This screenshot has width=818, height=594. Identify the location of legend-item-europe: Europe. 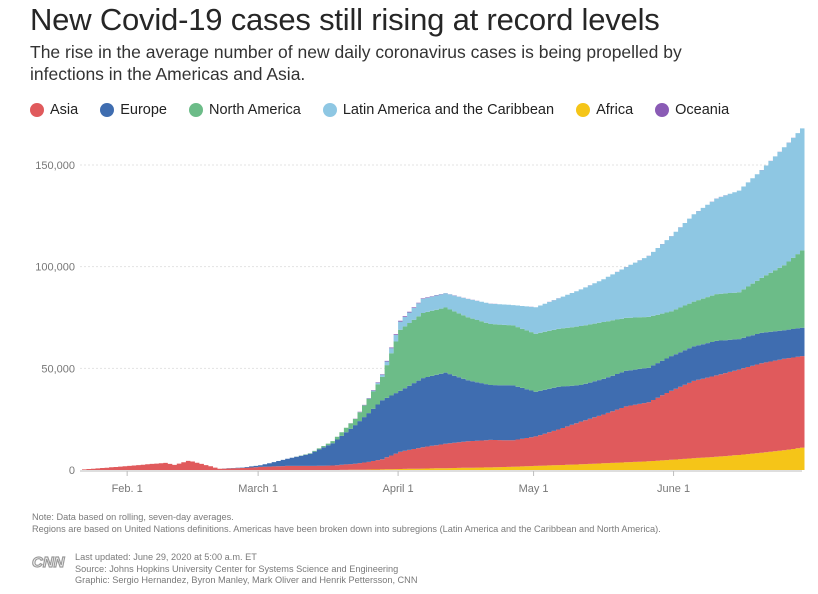
(133, 110).